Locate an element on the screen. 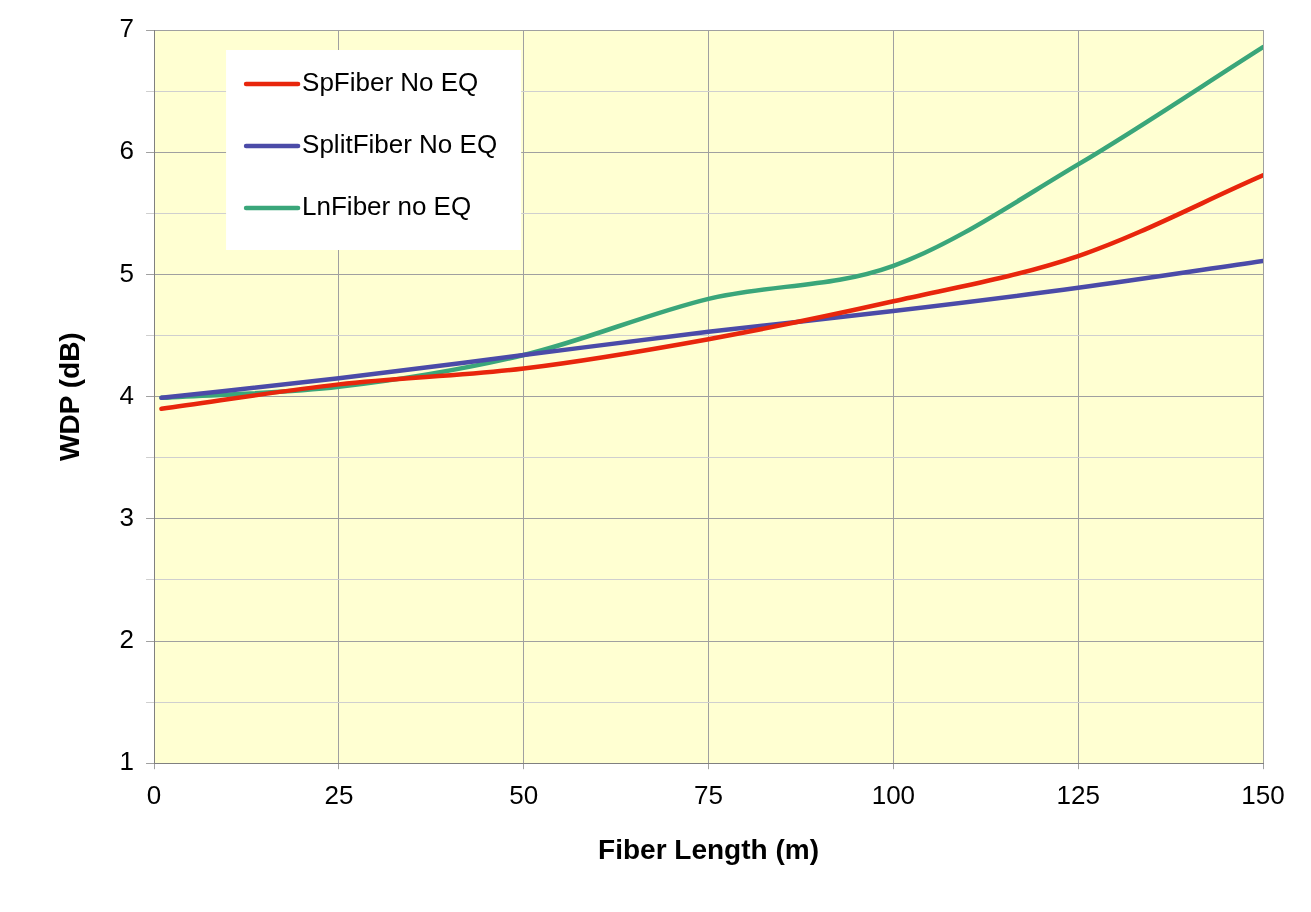 The image size is (1311, 912). x-tick-label: 50 is located at coordinates (524, 794).